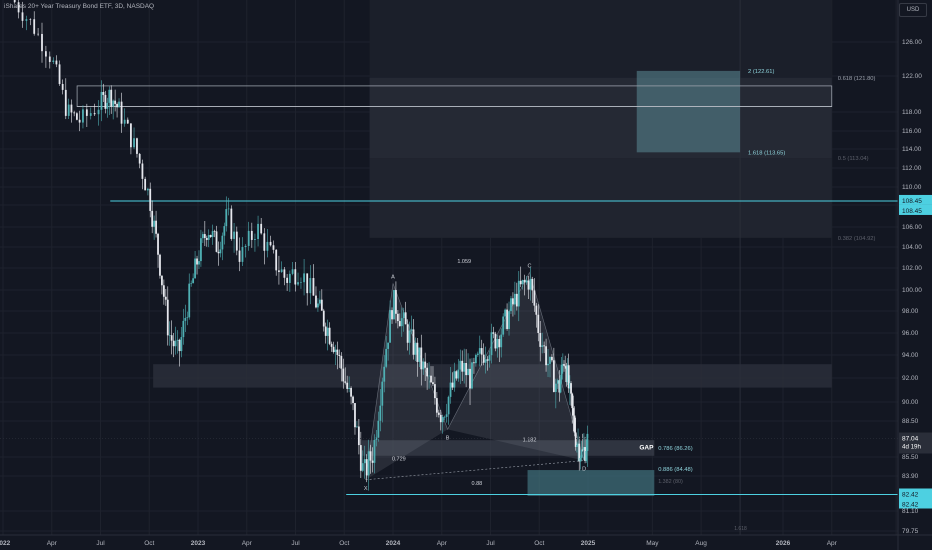 This screenshot has height=550, width=932. Describe the element at coordinates (442, 543) in the screenshot. I see `x-tick-9: Apr` at that location.